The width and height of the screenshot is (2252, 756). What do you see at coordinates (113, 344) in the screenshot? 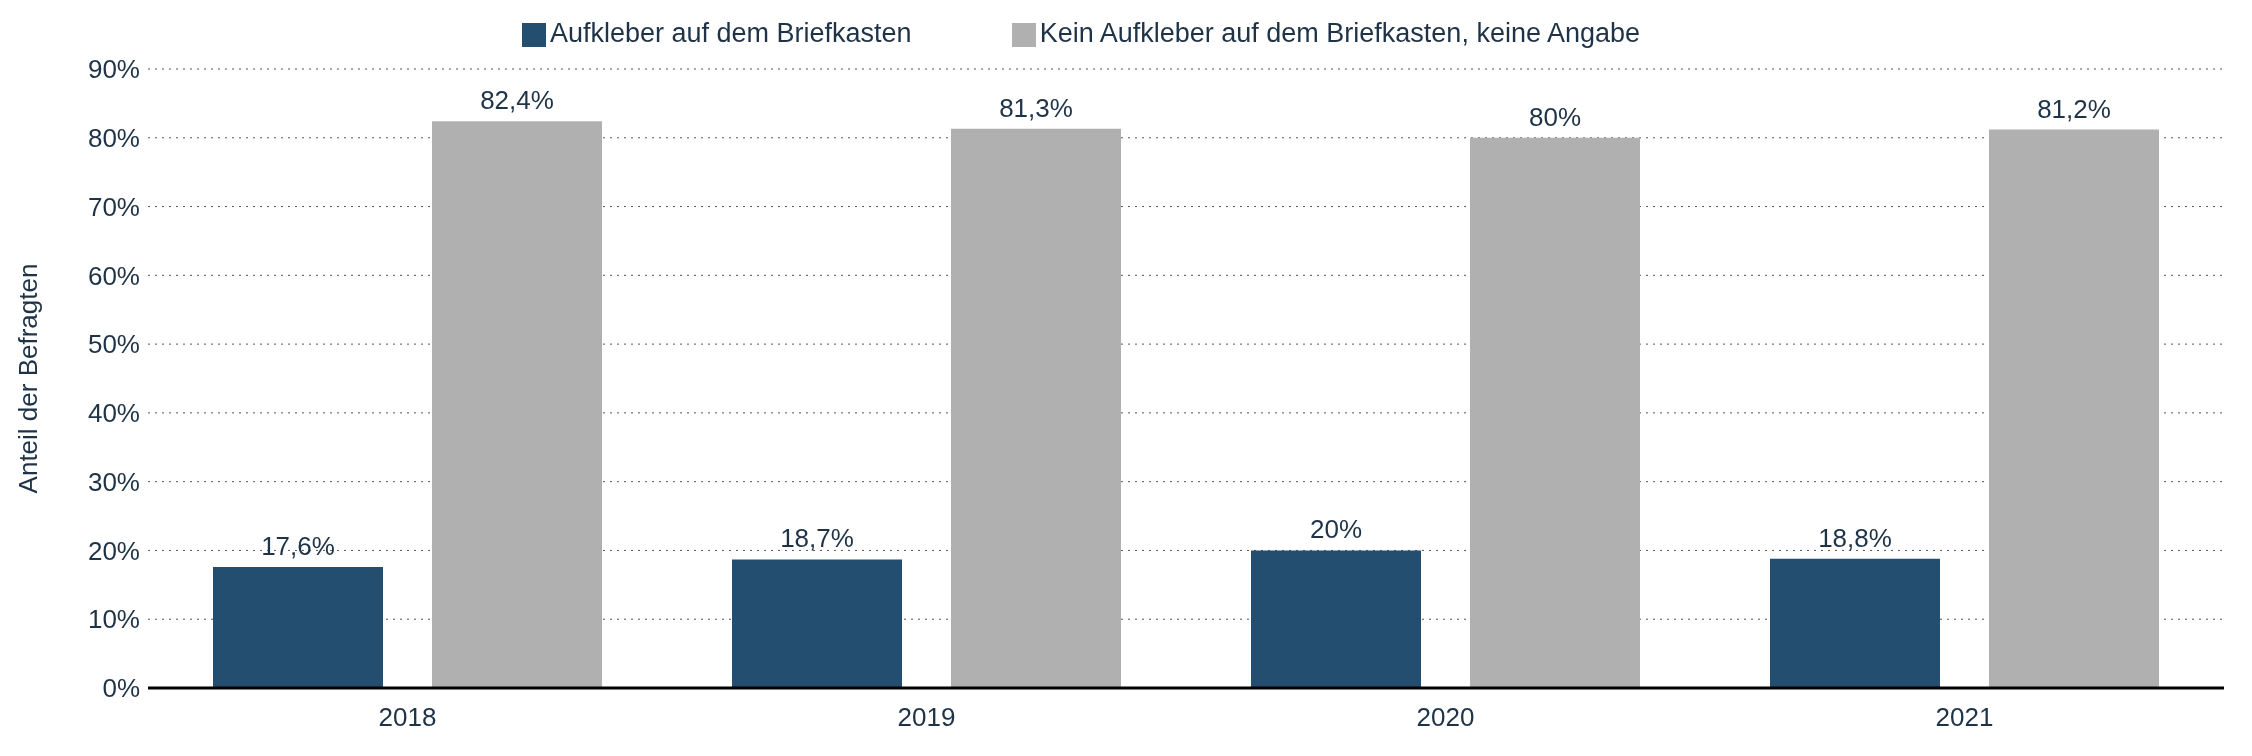
I see `y-tick-label: 50%` at bounding box center [113, 344].